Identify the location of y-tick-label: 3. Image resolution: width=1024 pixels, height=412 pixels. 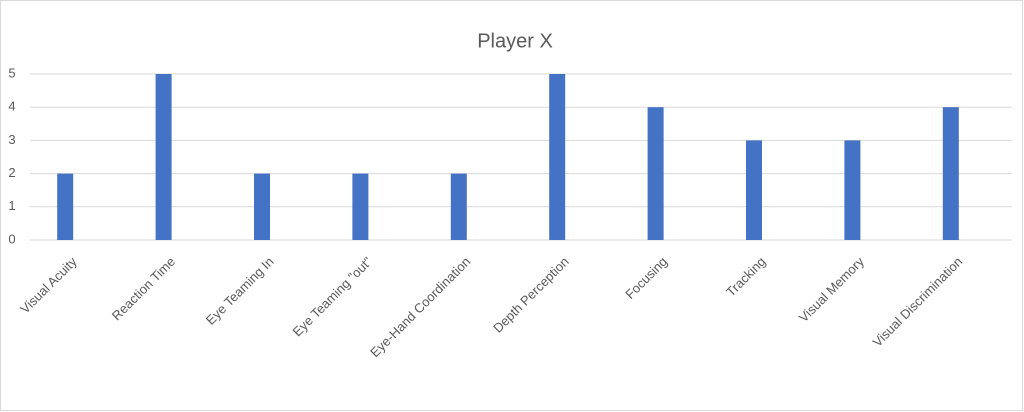
(11, 139).